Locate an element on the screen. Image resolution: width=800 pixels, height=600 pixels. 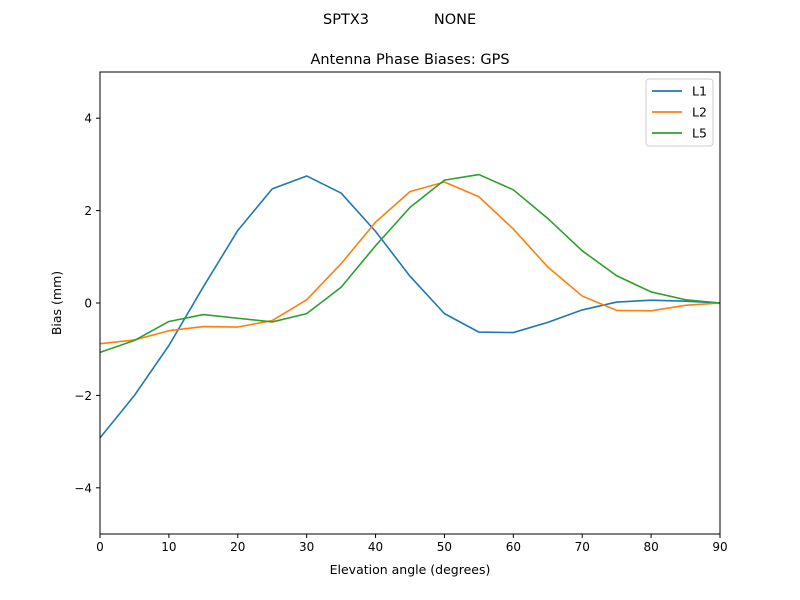
x-tick-label: 70 is located at coordinates (582, 547).